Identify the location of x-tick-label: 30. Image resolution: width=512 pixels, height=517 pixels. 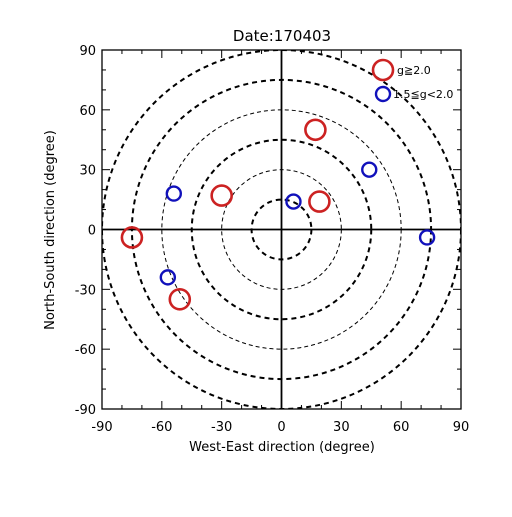
(341, 427).